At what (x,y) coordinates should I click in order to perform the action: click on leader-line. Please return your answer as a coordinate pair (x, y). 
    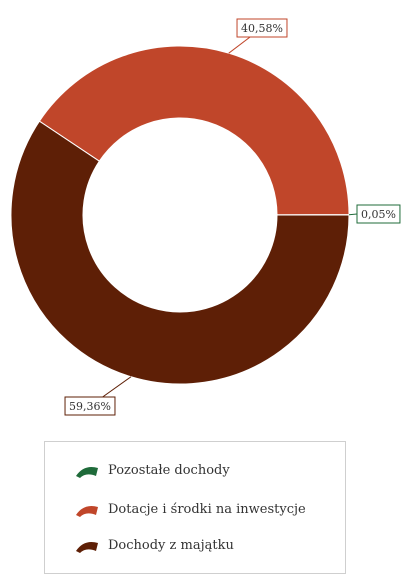
    Looking at the image, I should click on (353, 214).